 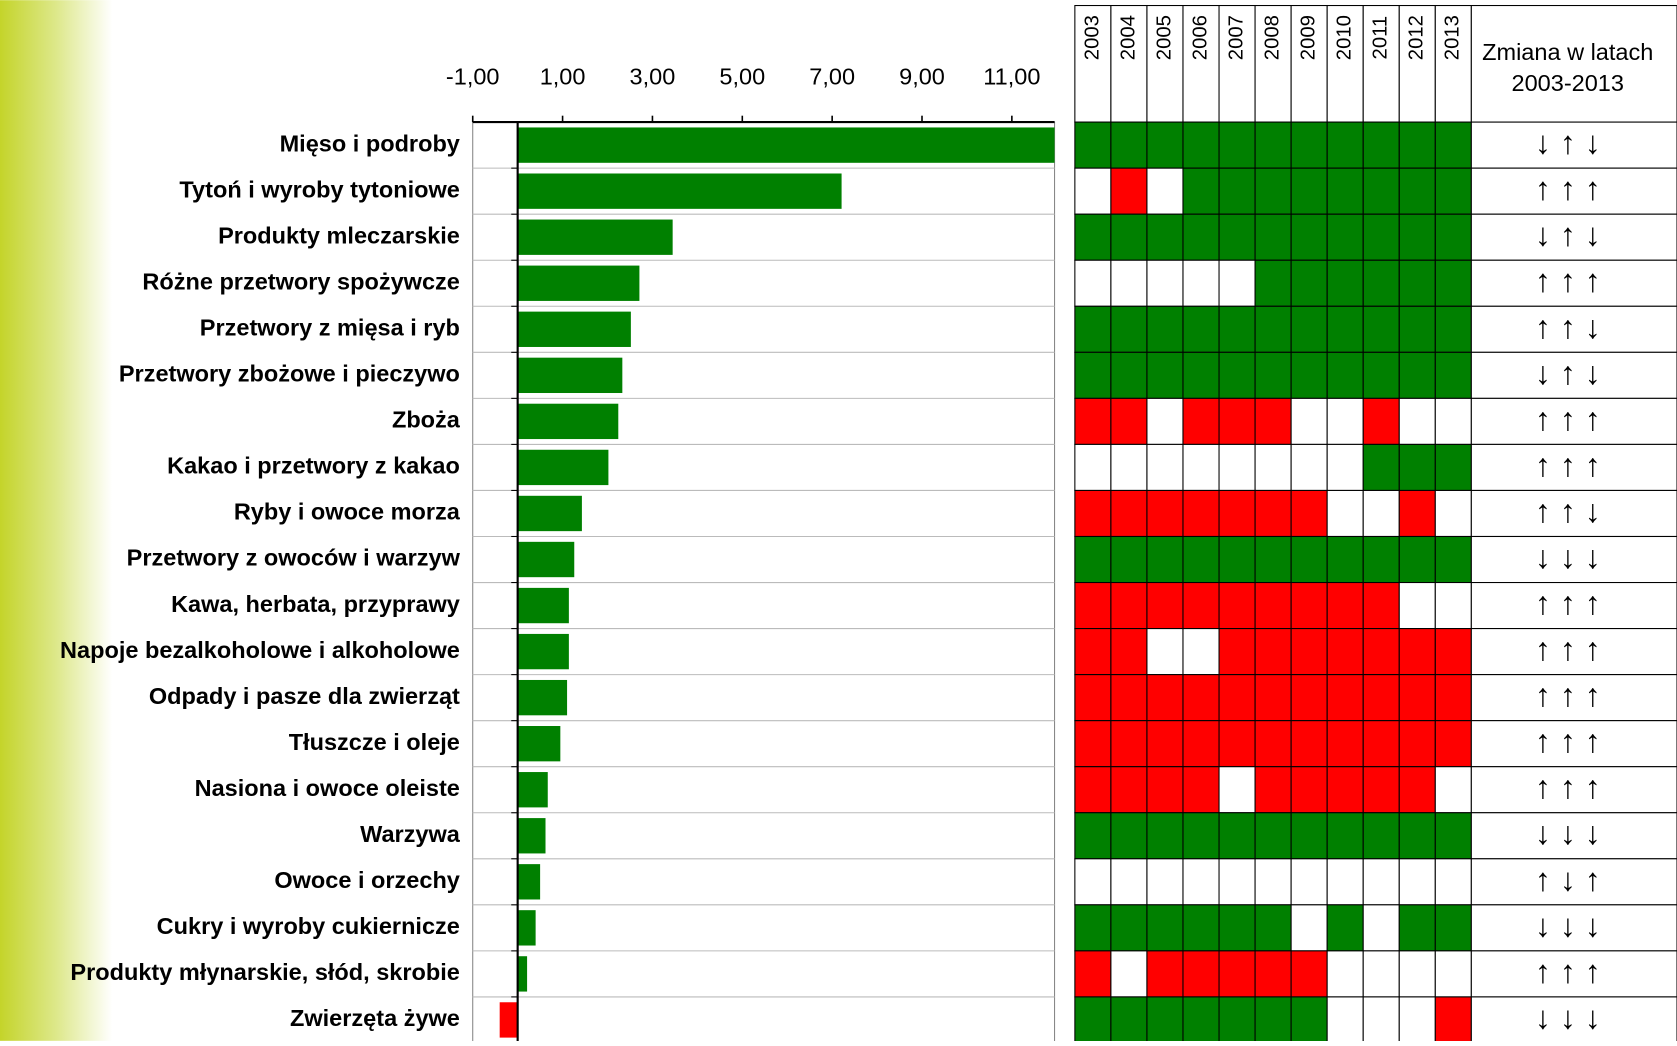 What do you see at coordinates (1309, 37) in the screenshot?
I see `year-label: 2009` at bounding box center [1309, 37].